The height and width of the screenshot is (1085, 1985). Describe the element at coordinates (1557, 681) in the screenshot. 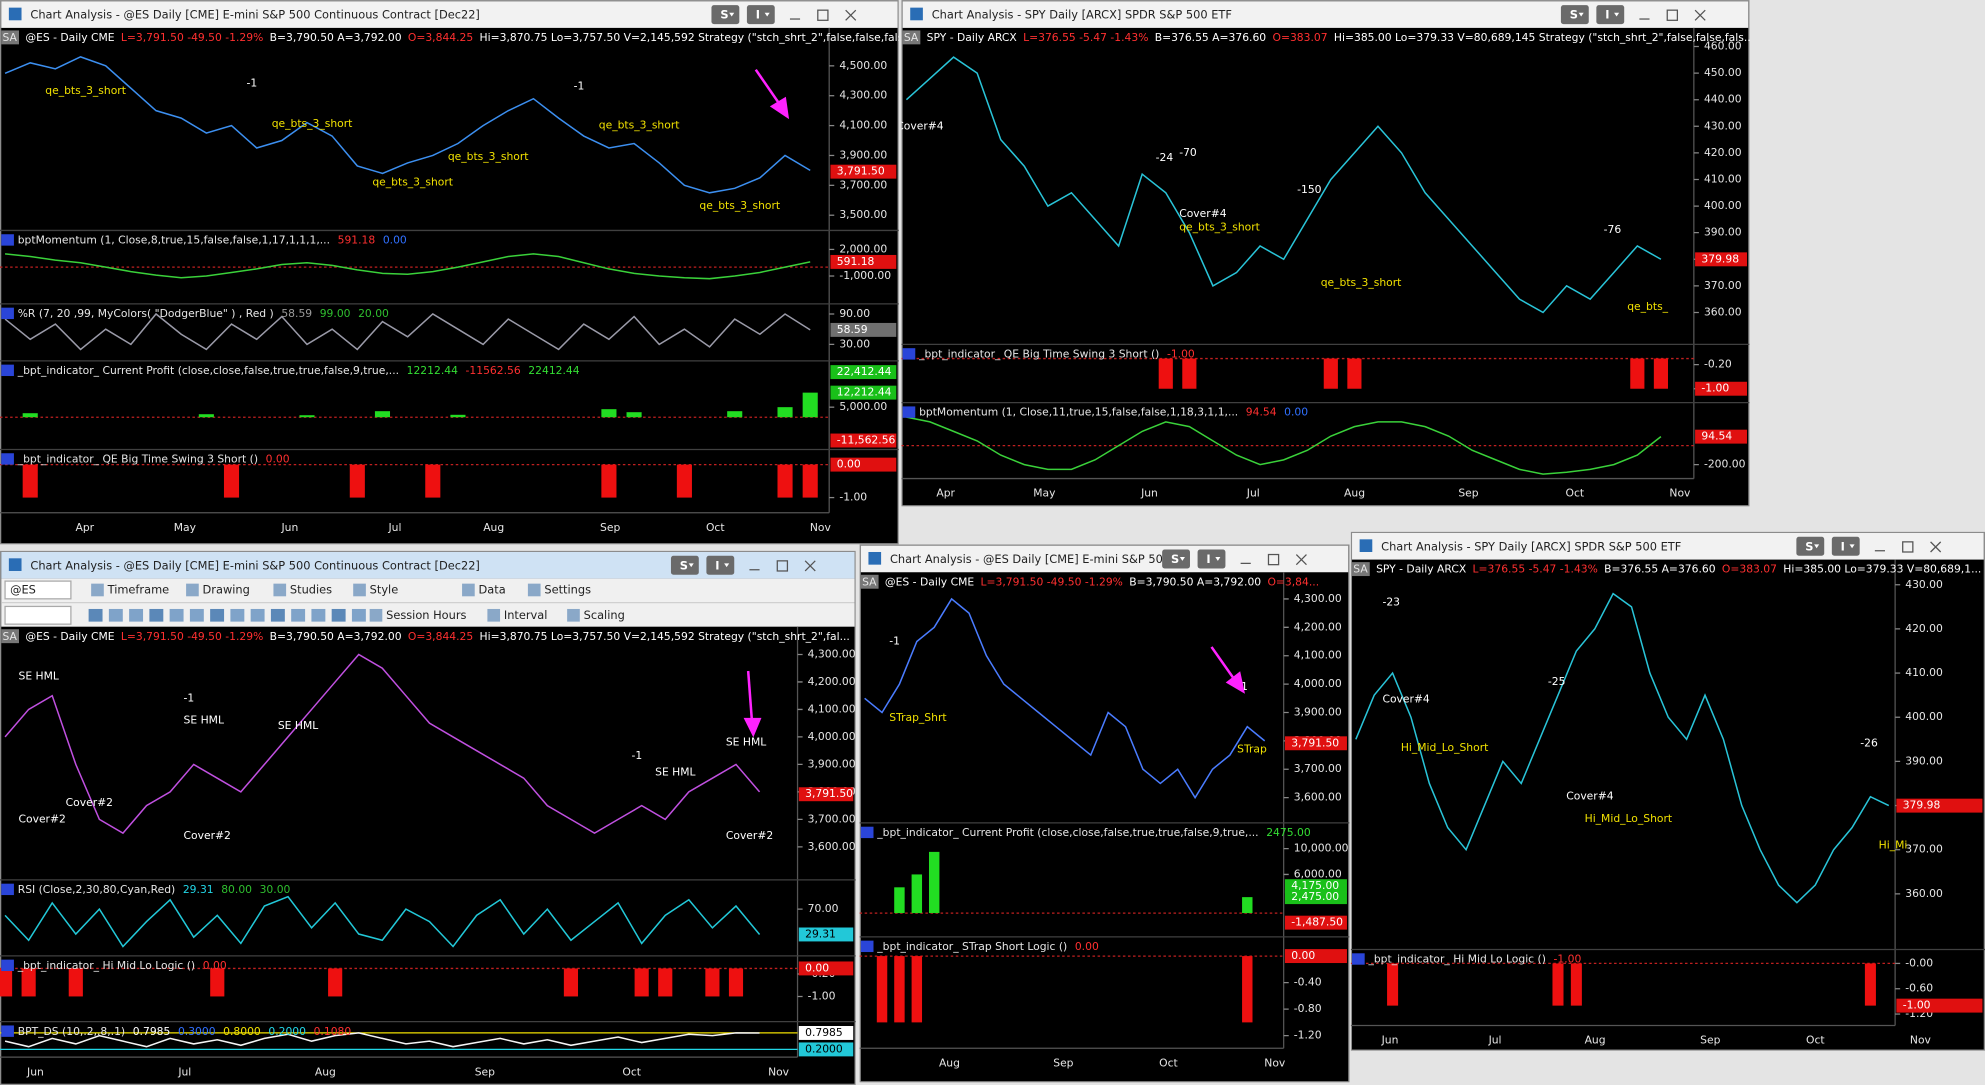

I see `strategy-annotation: -25` at that location.